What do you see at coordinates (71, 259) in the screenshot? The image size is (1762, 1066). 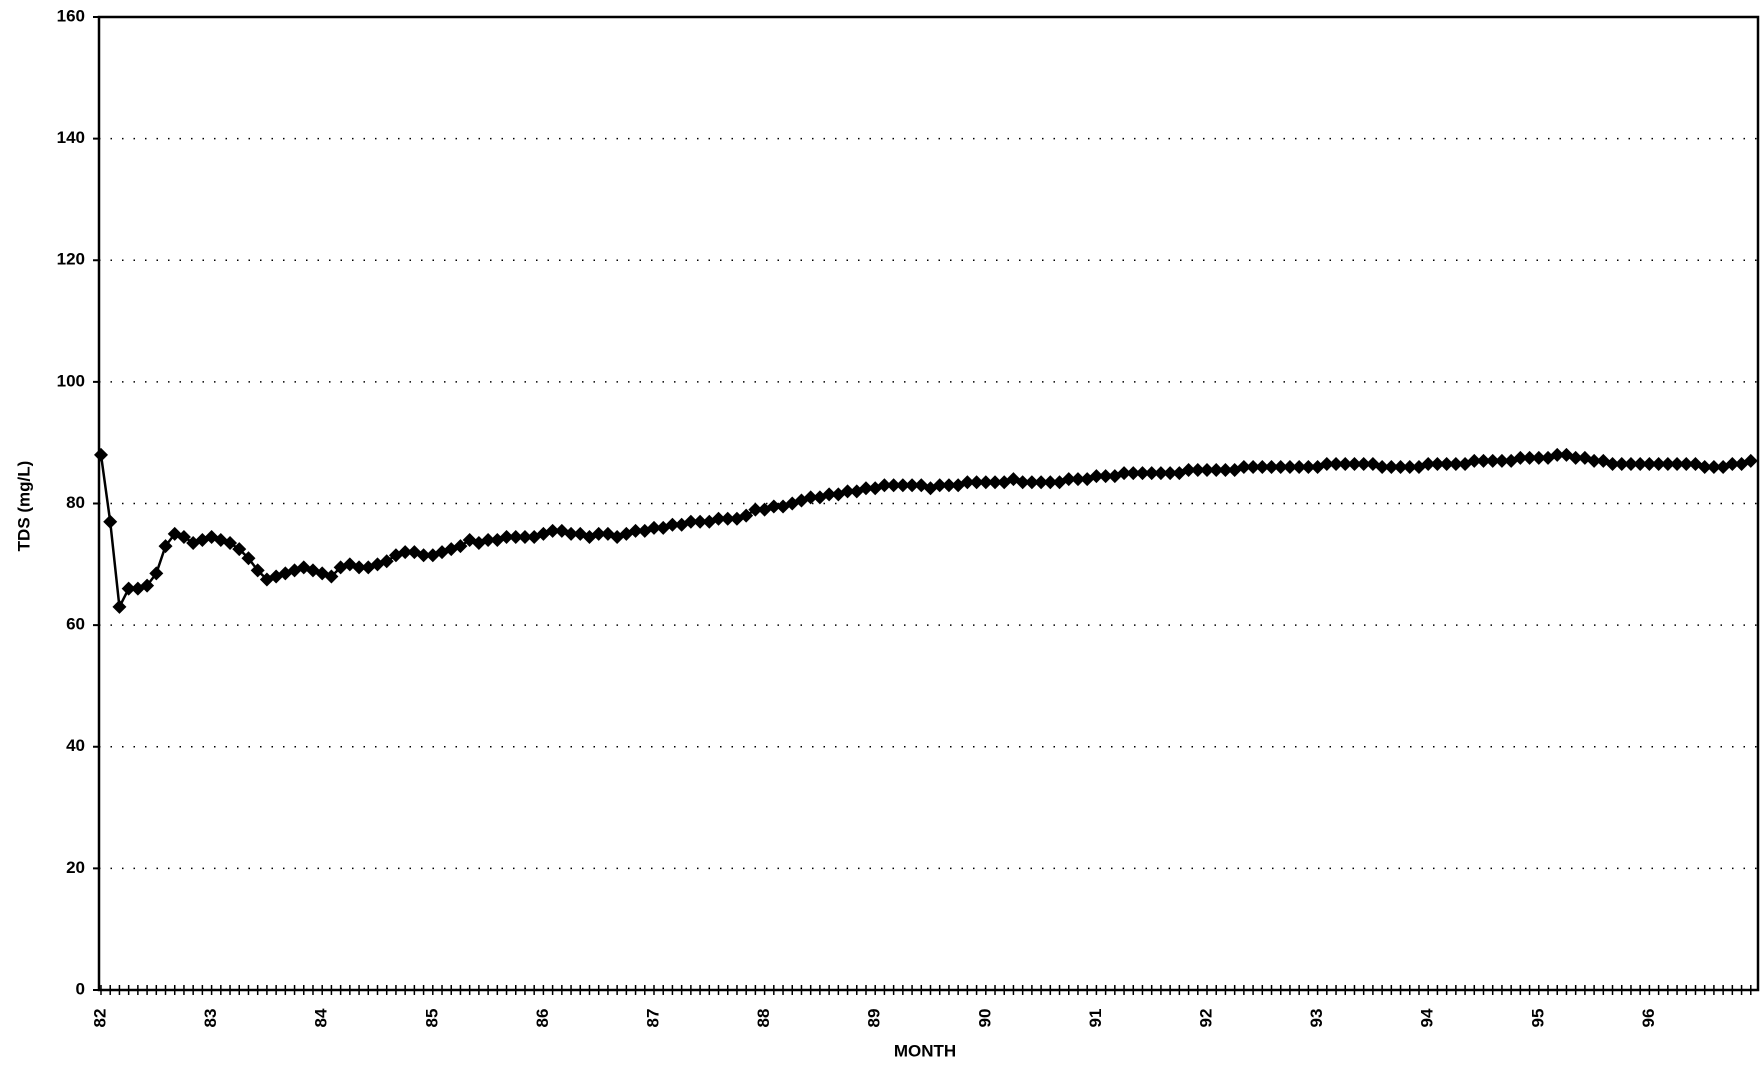 I see `y-tick-label: 120` at bounding box center [71, 259].